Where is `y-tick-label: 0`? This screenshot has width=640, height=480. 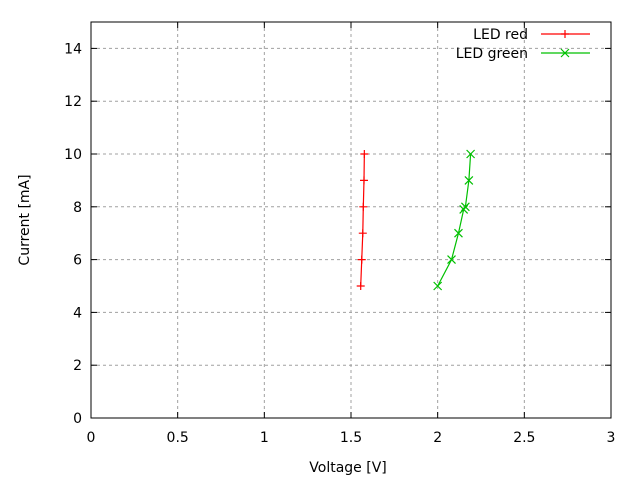
y-tick-label: 0 is located at coordinates (77, 419).